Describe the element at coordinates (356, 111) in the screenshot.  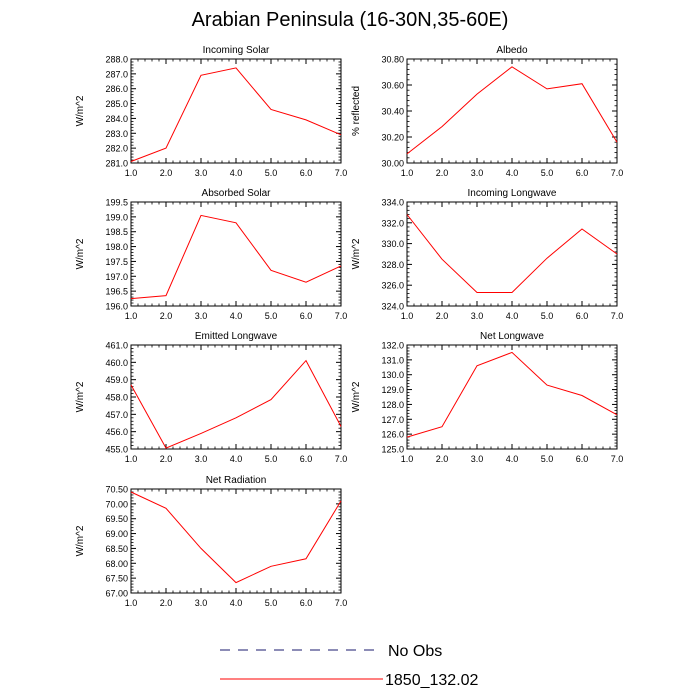
I see `y-axis-label: % reflected` at that location.